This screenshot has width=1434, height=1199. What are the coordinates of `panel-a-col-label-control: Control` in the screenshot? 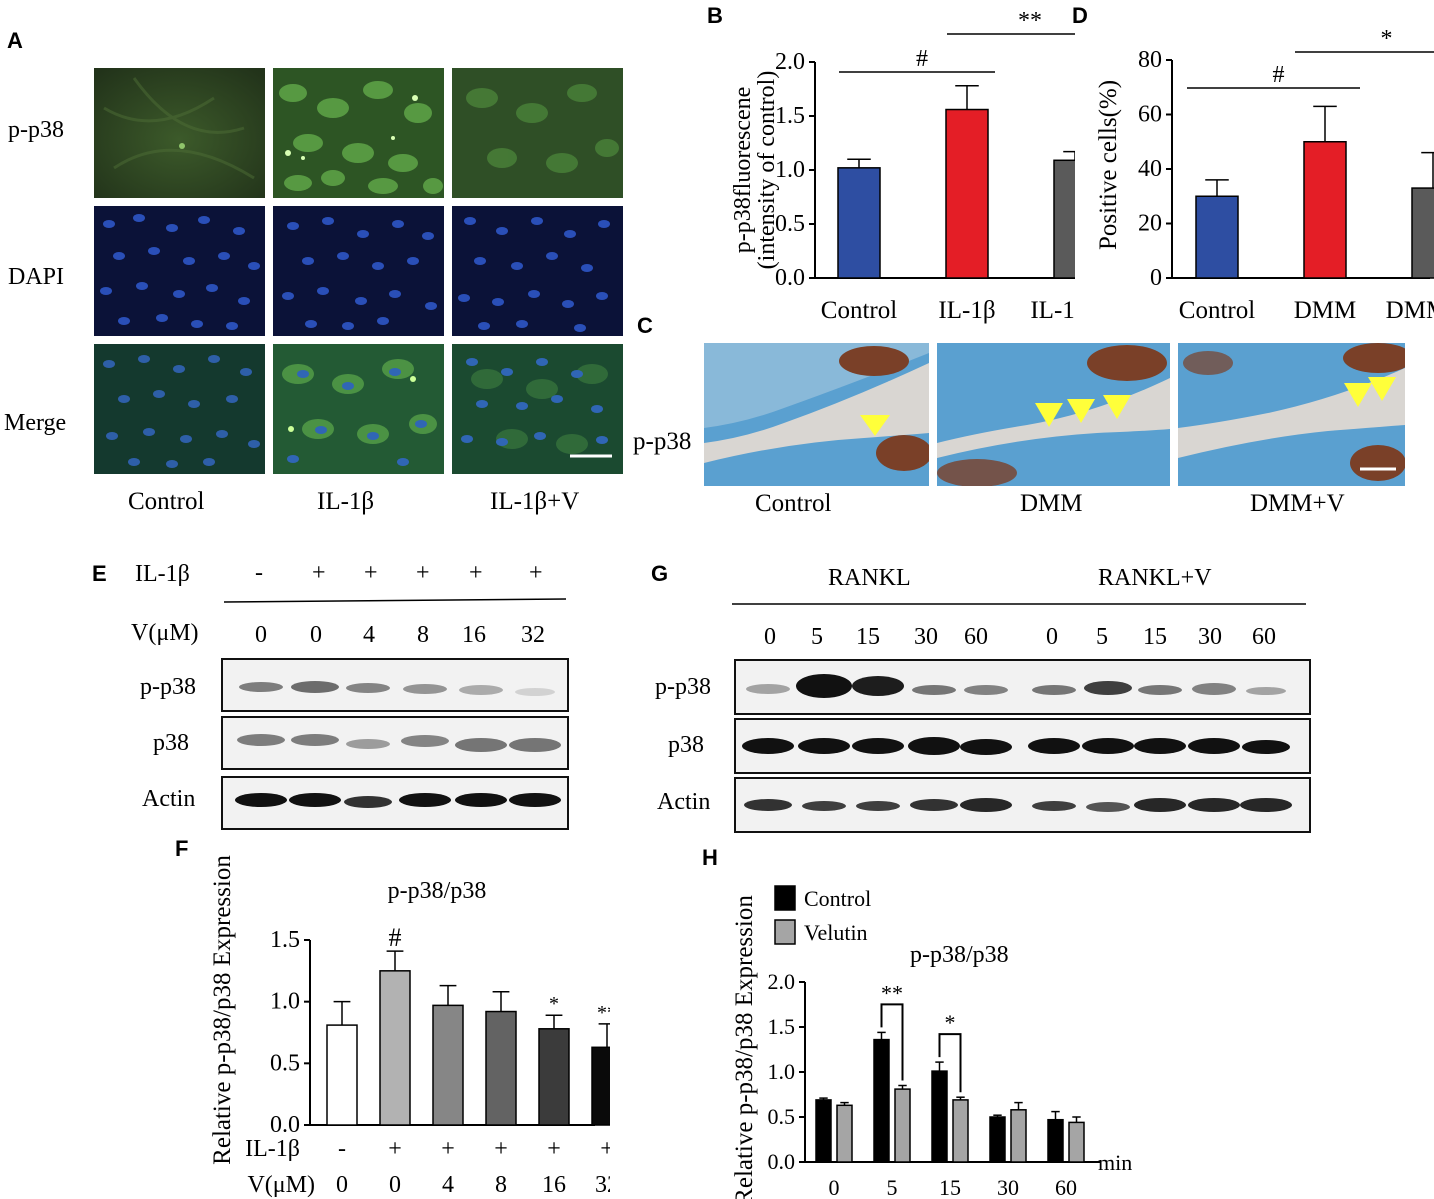 It's located at (166, 501).